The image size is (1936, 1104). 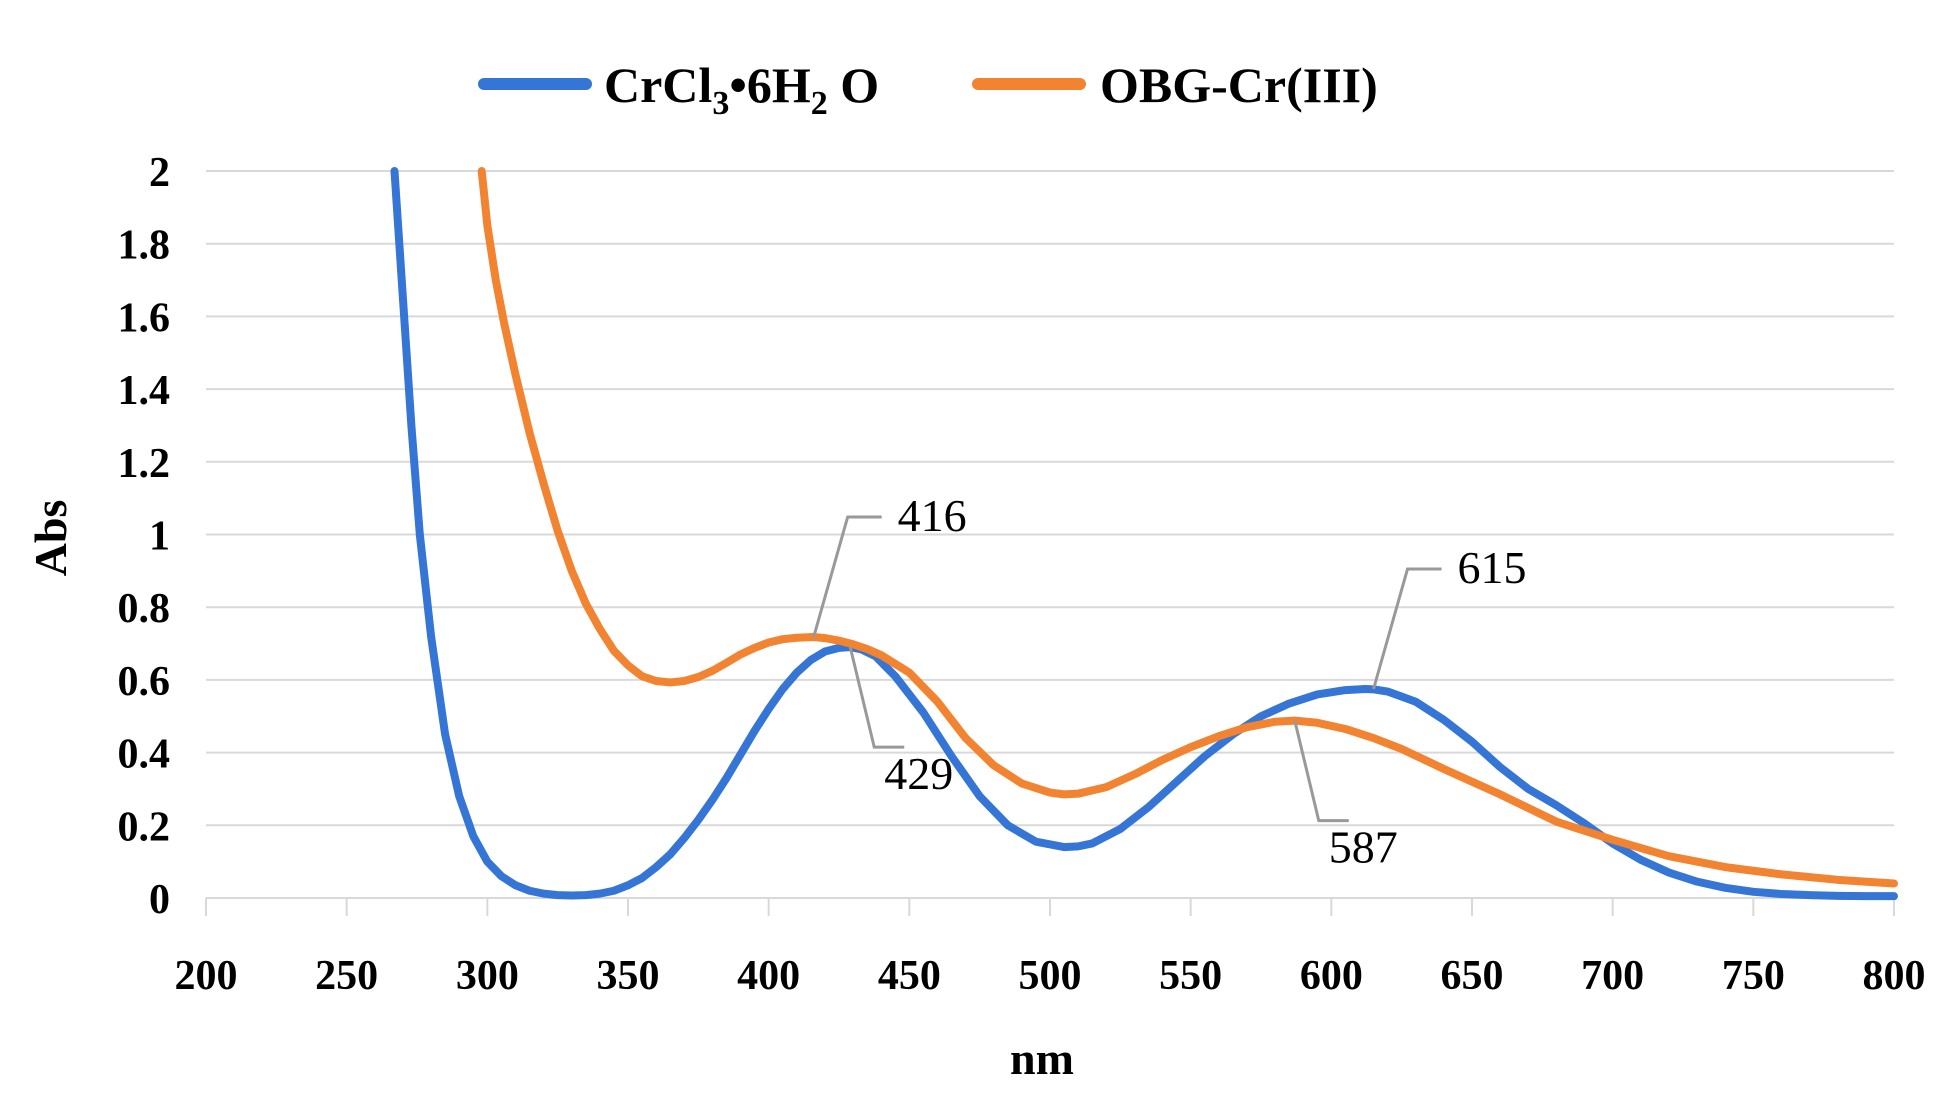 I want to click on annotation-label: 429, so click(x=918, y=773).